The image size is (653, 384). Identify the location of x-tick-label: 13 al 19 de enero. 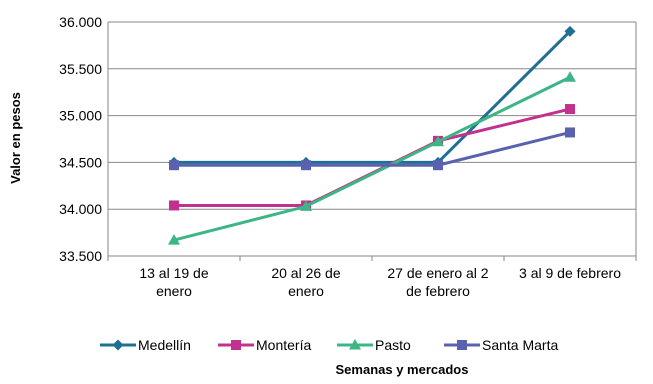
(173, 282).